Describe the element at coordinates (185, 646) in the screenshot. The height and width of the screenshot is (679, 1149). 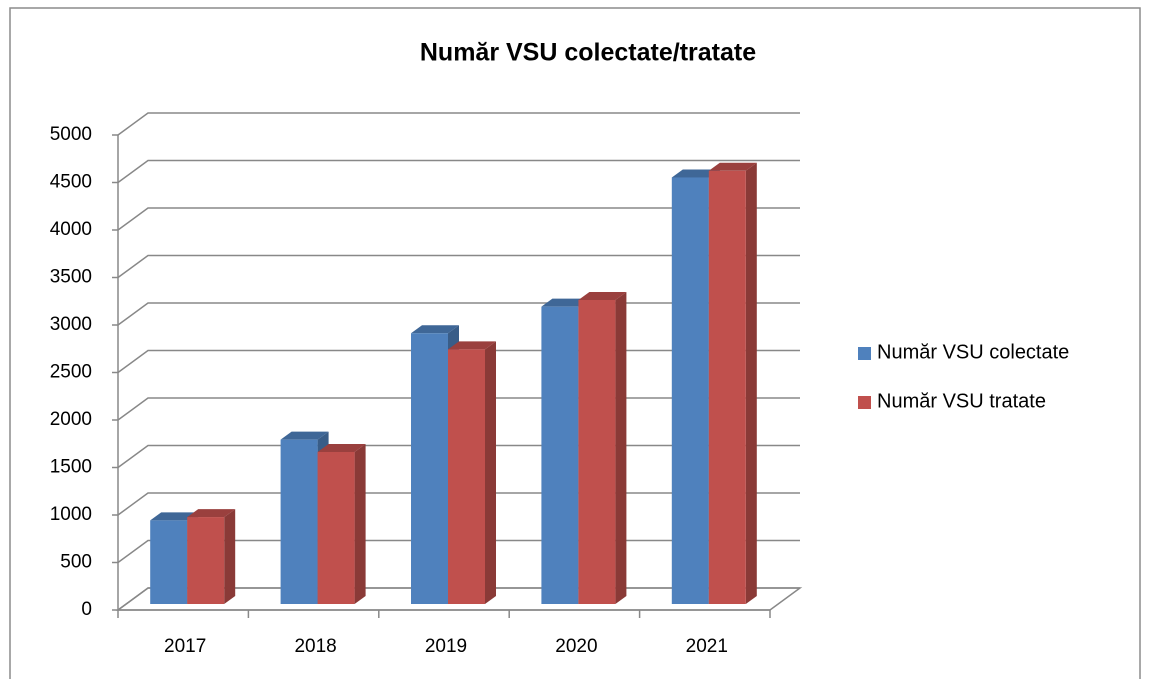
I see `x-tick-label: 2017` at that location.